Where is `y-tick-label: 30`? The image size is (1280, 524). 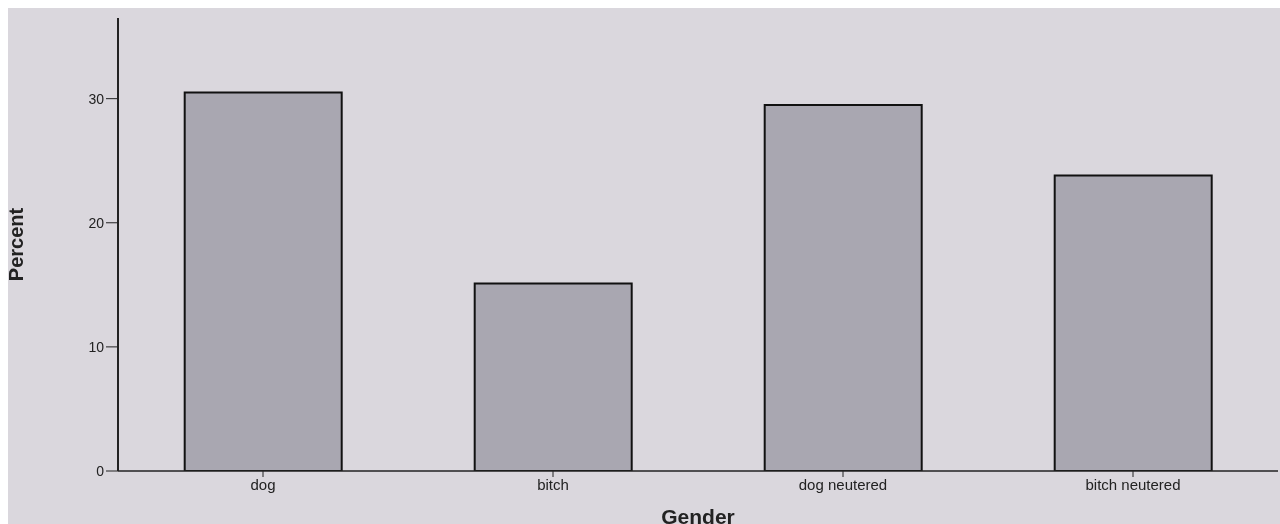 y-tick-label: 30 is located at coordinates (96, 98).